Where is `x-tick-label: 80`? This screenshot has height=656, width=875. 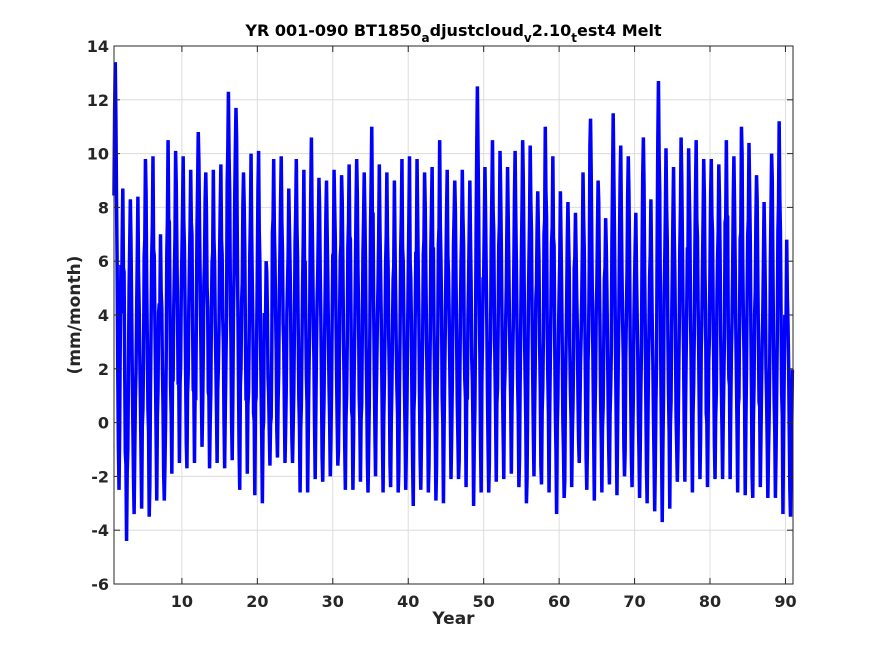
x-tick-label: 80 is located at coordinates (710, 601).